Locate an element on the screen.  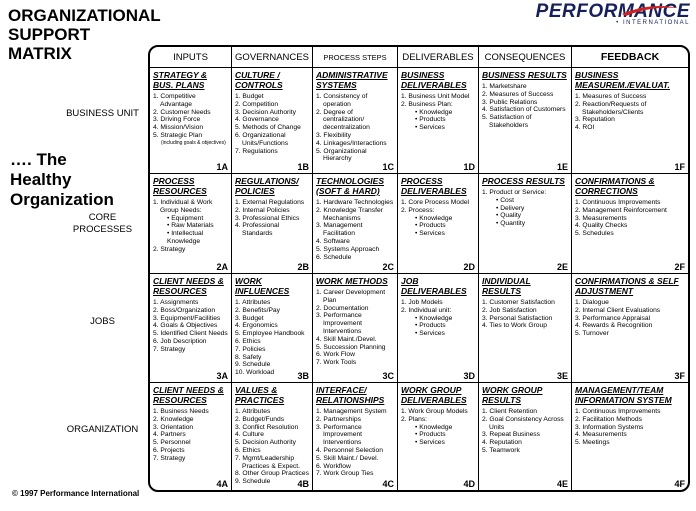
list-item: 5. Teamwork is located at coordinates (501, 450).